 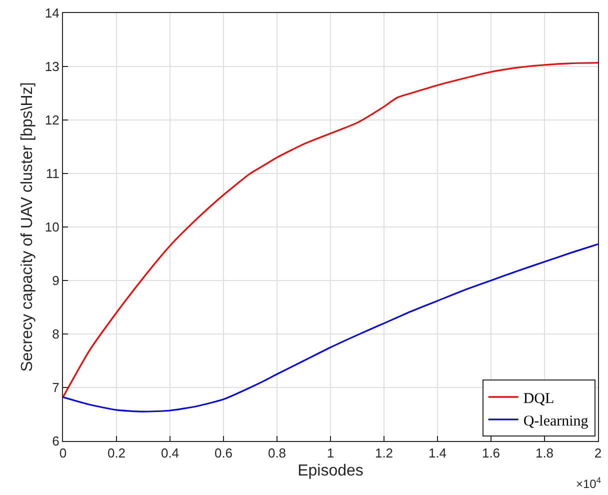 What do you see at coordinates (52, 66) in the screenshot?
I see `y-tick-label: 13` at bounding box center [52, 66].